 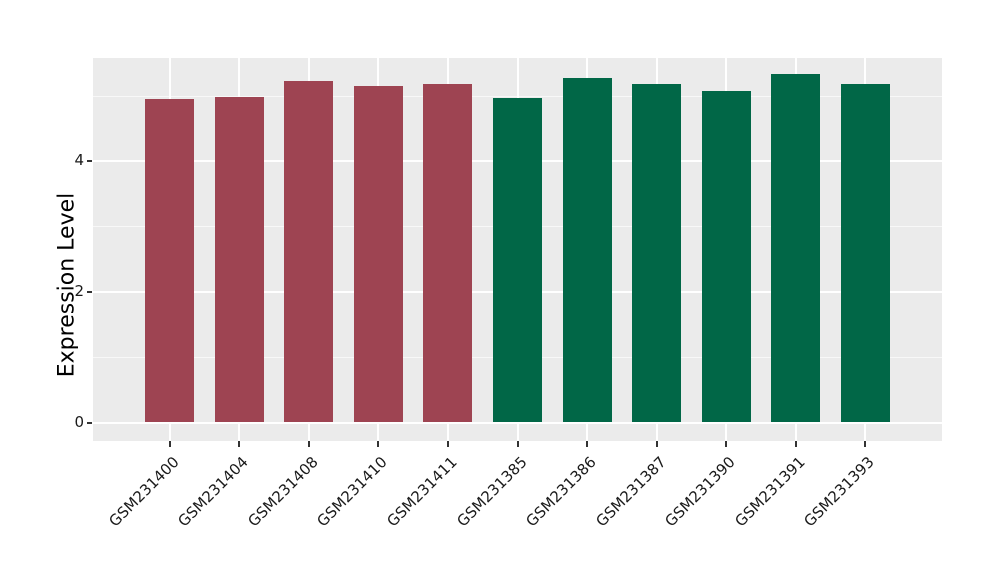 I want to click on bar-GSM231404, so click(x=239, y=260).